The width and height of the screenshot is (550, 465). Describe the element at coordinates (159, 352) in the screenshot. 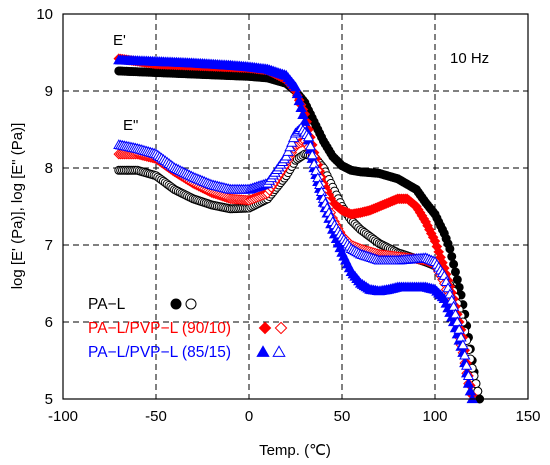

I see `legend-label-85-15: PA−L/PVP−L (85/15)` at that location.